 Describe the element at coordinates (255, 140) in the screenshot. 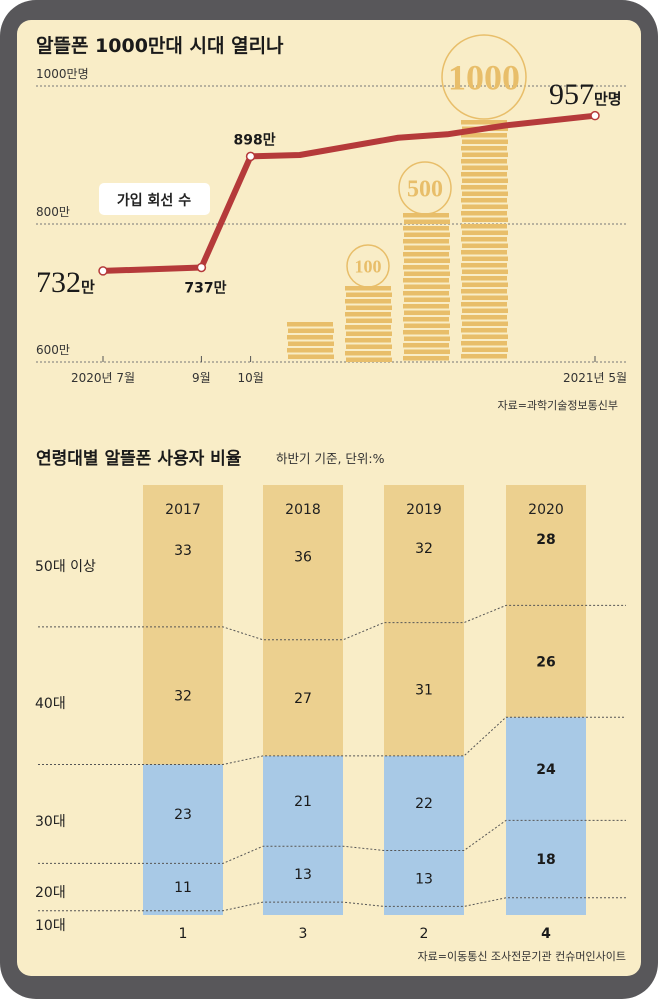

I see `data-label-898: 898만` at that location.